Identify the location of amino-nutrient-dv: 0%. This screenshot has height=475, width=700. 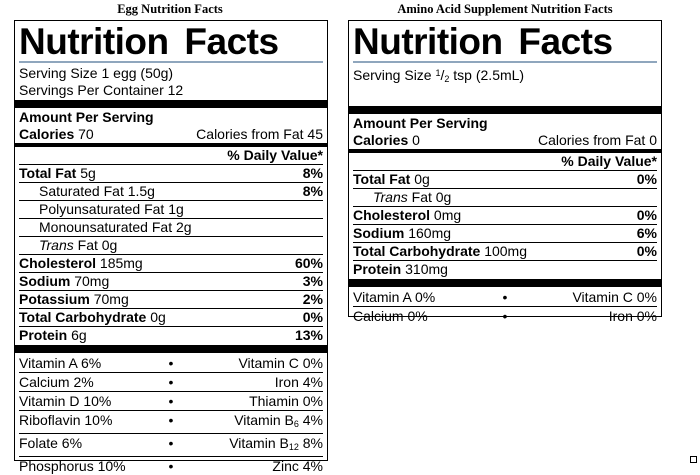
(646, 215).